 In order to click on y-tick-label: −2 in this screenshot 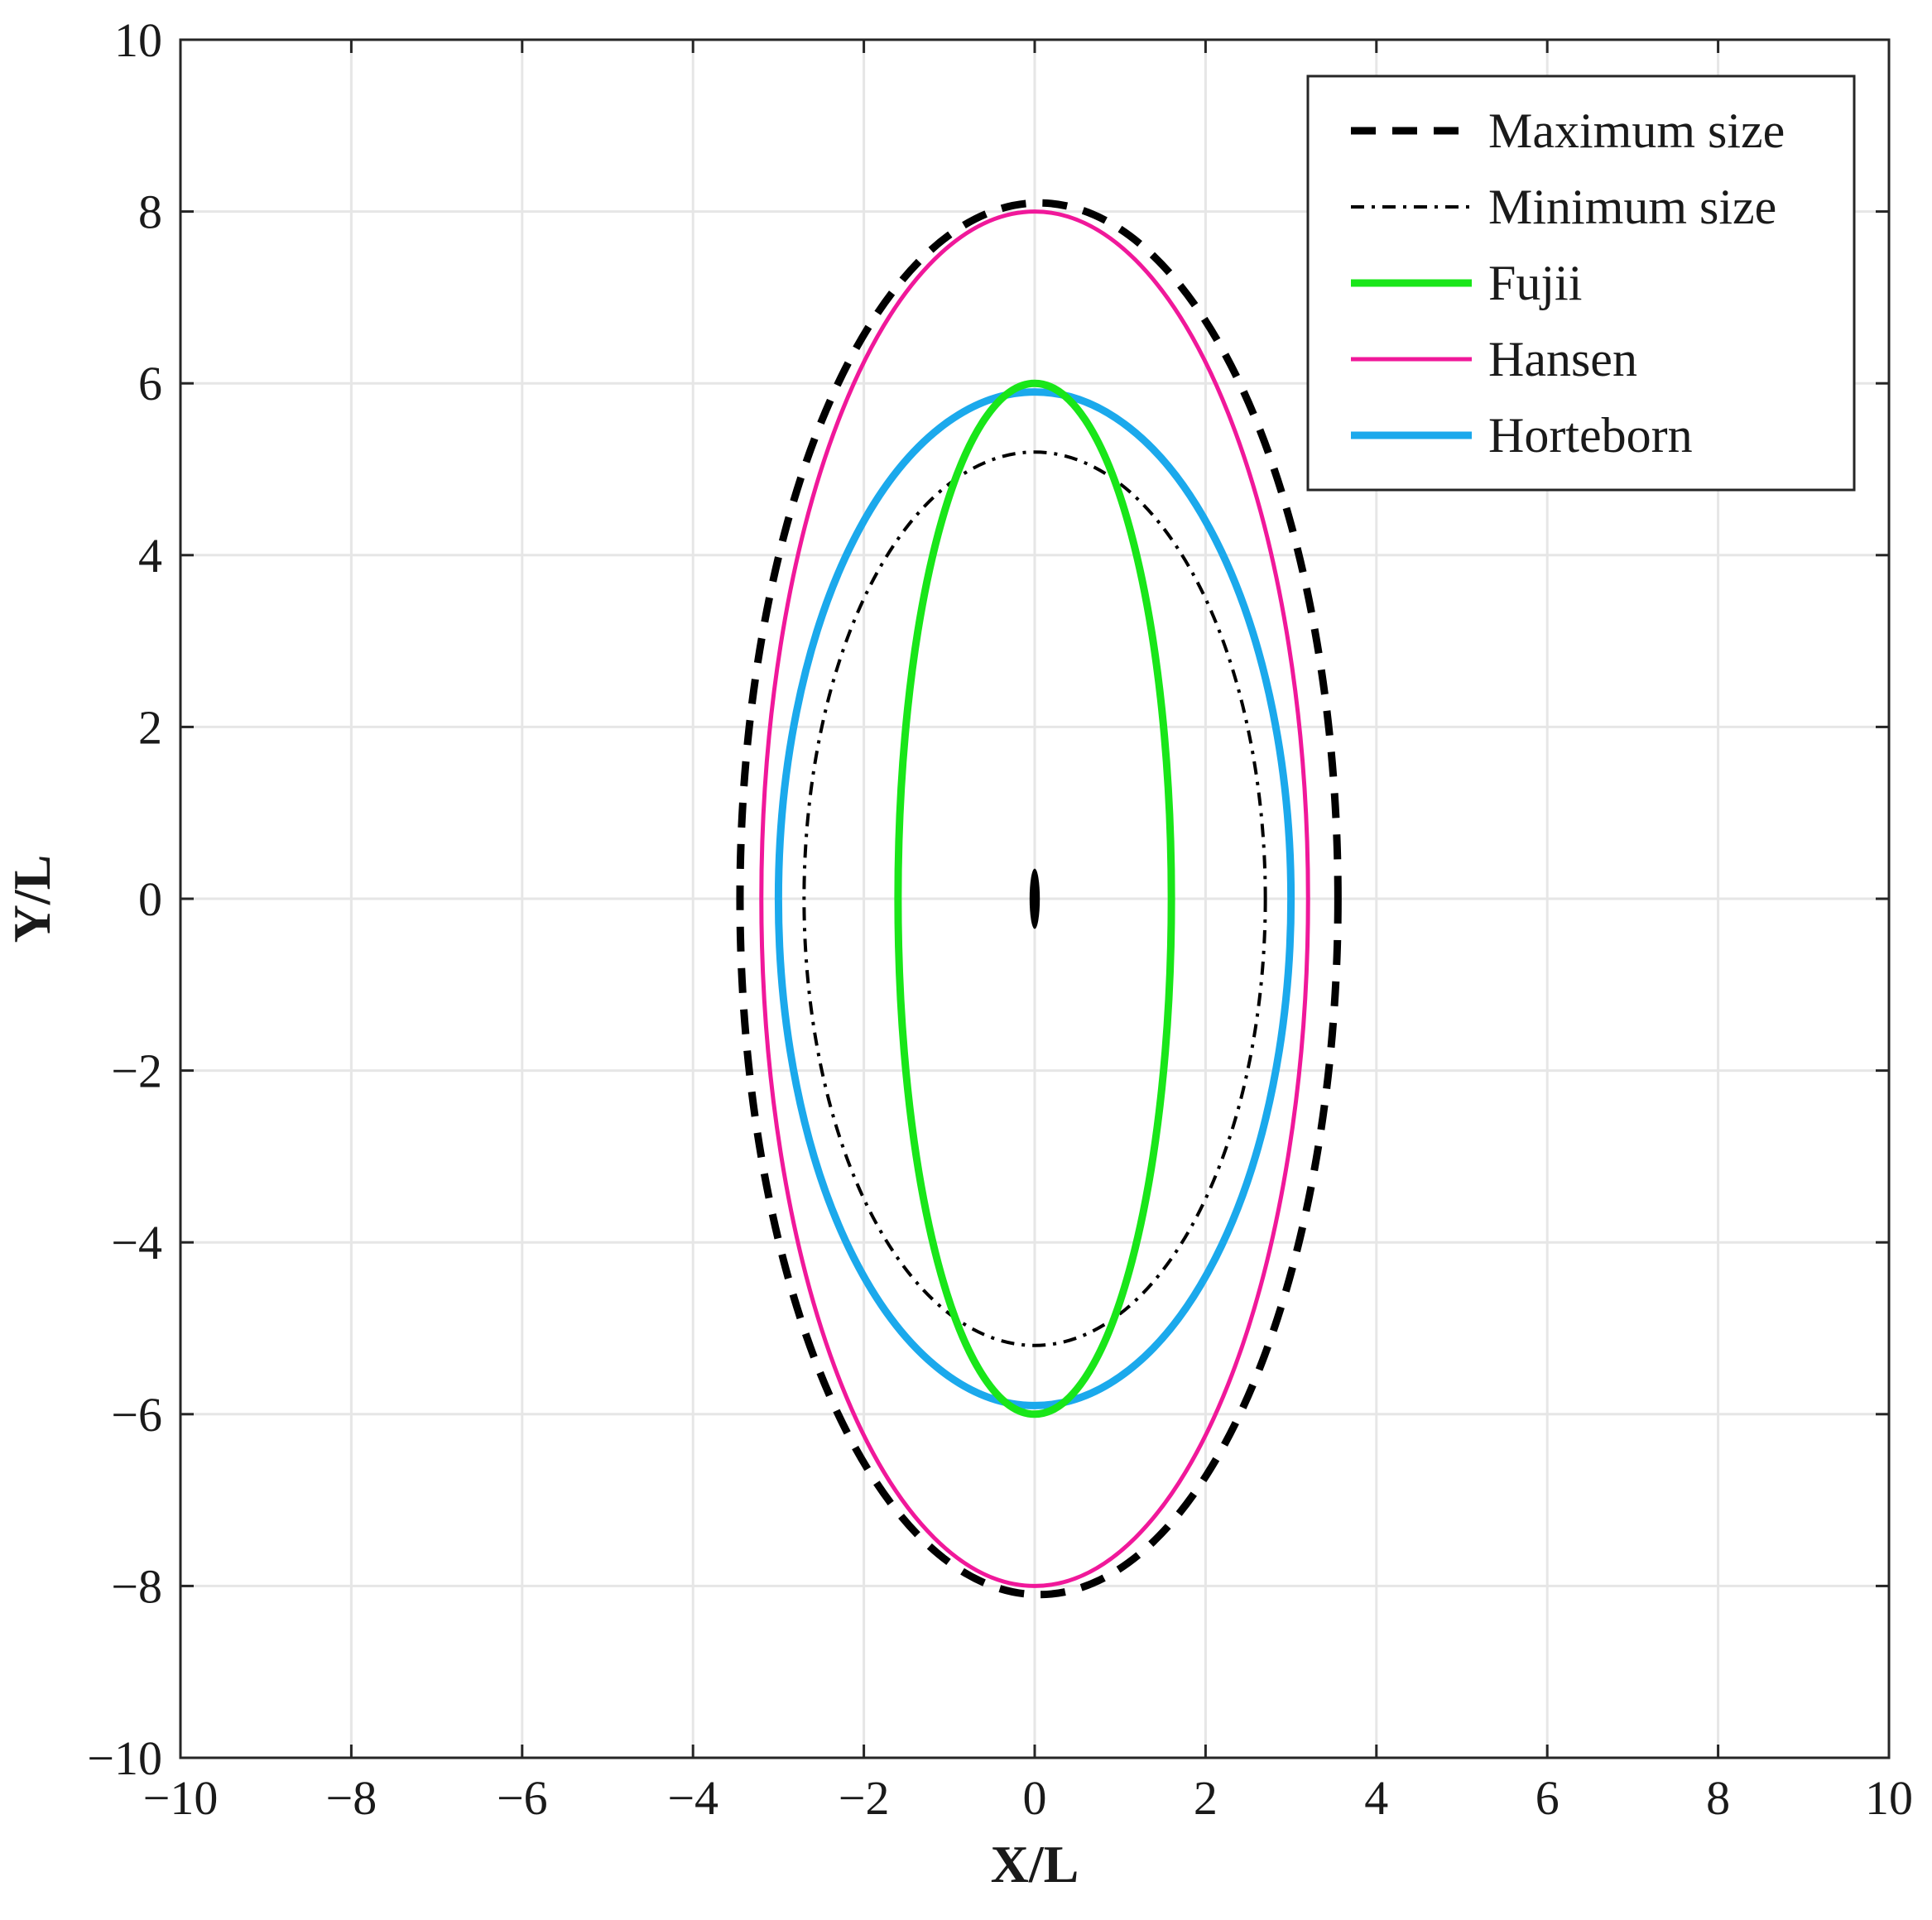, I will do `click(136, 1071)`.